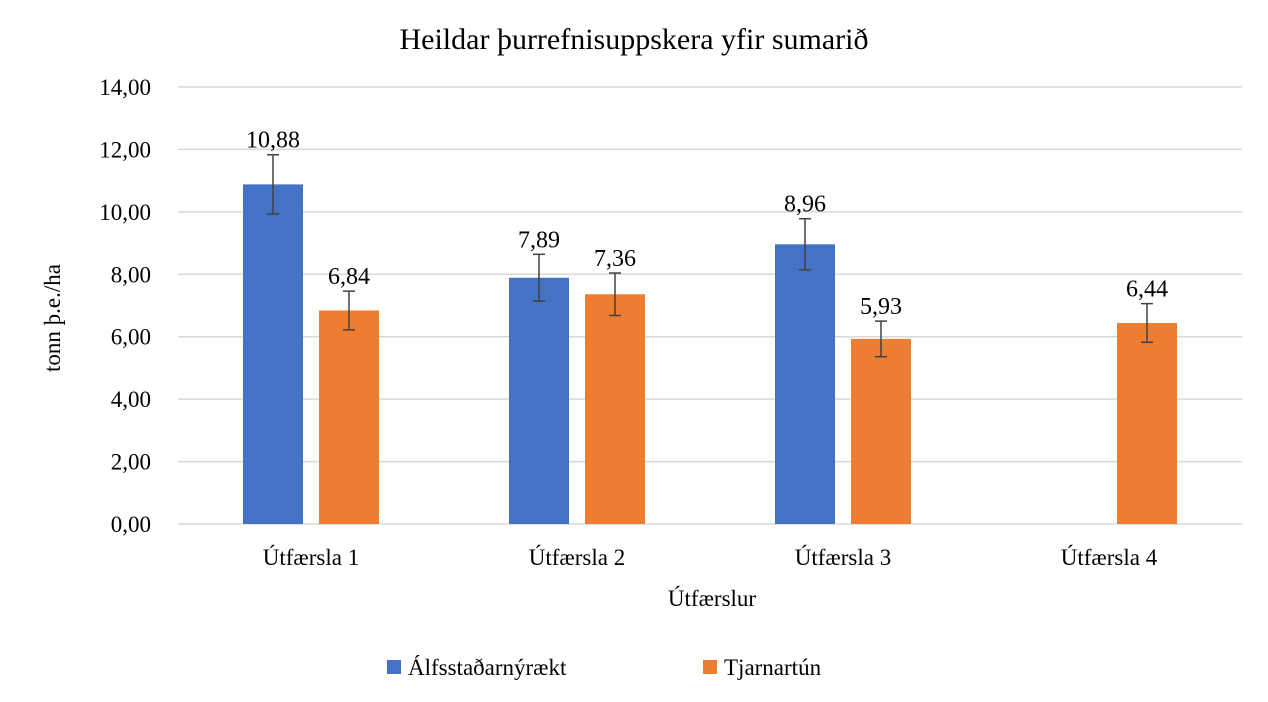 This screenshot has height=702, width=1268. What do you see at coordinates (805, 205) in the screenshot?
I see `data-label: 8,96` at bounding box center [805, 205].